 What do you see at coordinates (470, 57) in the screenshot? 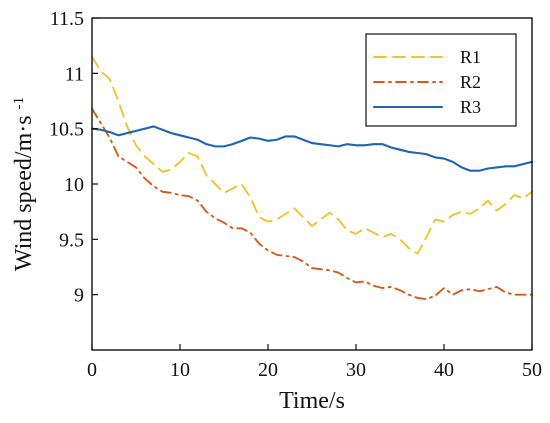
I see `legend-label-r1: R1` at bounding box center [470, 57].